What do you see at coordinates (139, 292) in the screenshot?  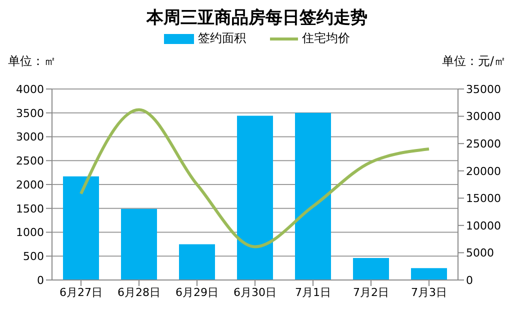 I see `x-tick-label: 6月28日` at bounding box center [139, 292].